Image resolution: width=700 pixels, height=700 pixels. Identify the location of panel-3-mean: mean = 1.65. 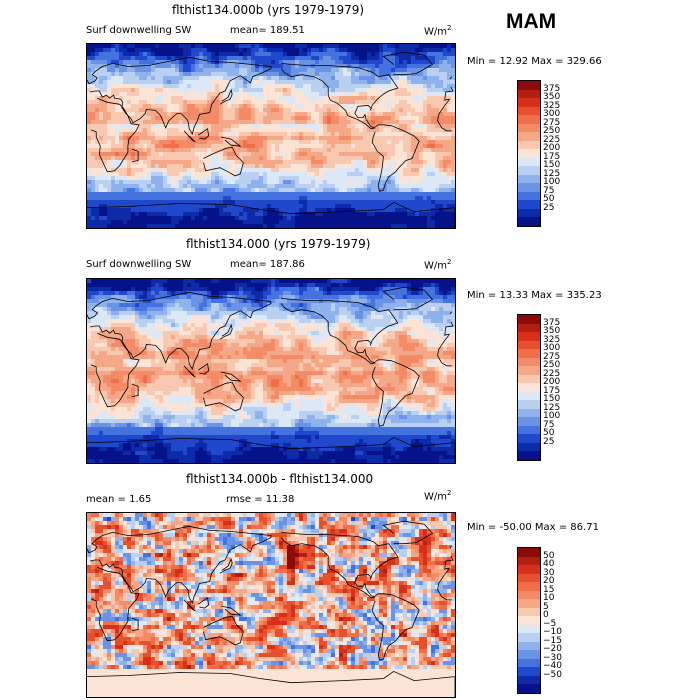
(119, 499).